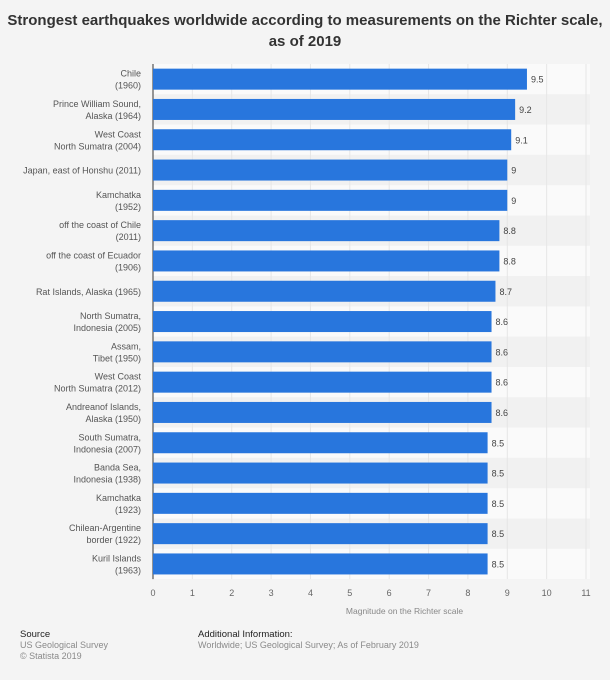 The image size is (610, 680). What do you see at coordinates (128, 570) in the screenshot?
I see `category-label: (1963)` at bounding box center [128, 570].